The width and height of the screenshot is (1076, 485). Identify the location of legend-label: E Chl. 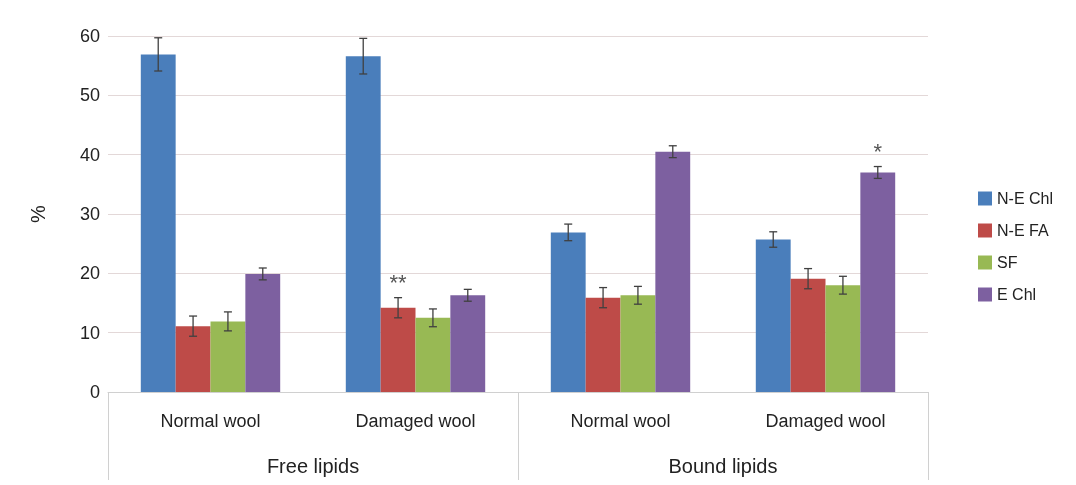
(1016, 294).